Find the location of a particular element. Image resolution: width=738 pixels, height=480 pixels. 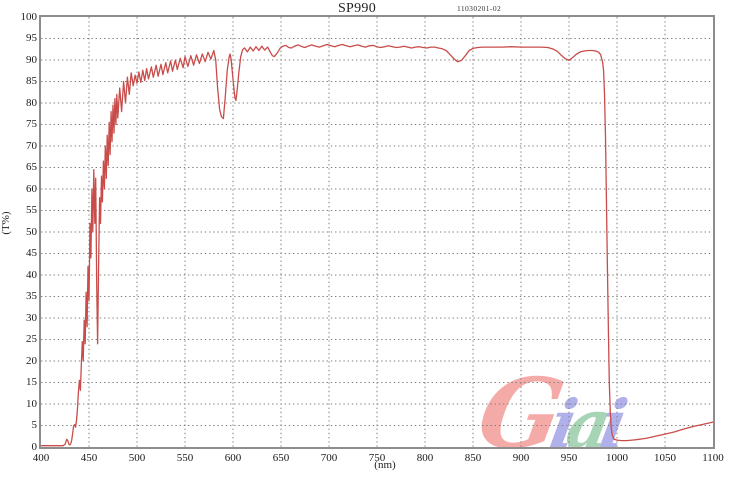

y-tick-label: 60 is located at coordinates (31, 188).